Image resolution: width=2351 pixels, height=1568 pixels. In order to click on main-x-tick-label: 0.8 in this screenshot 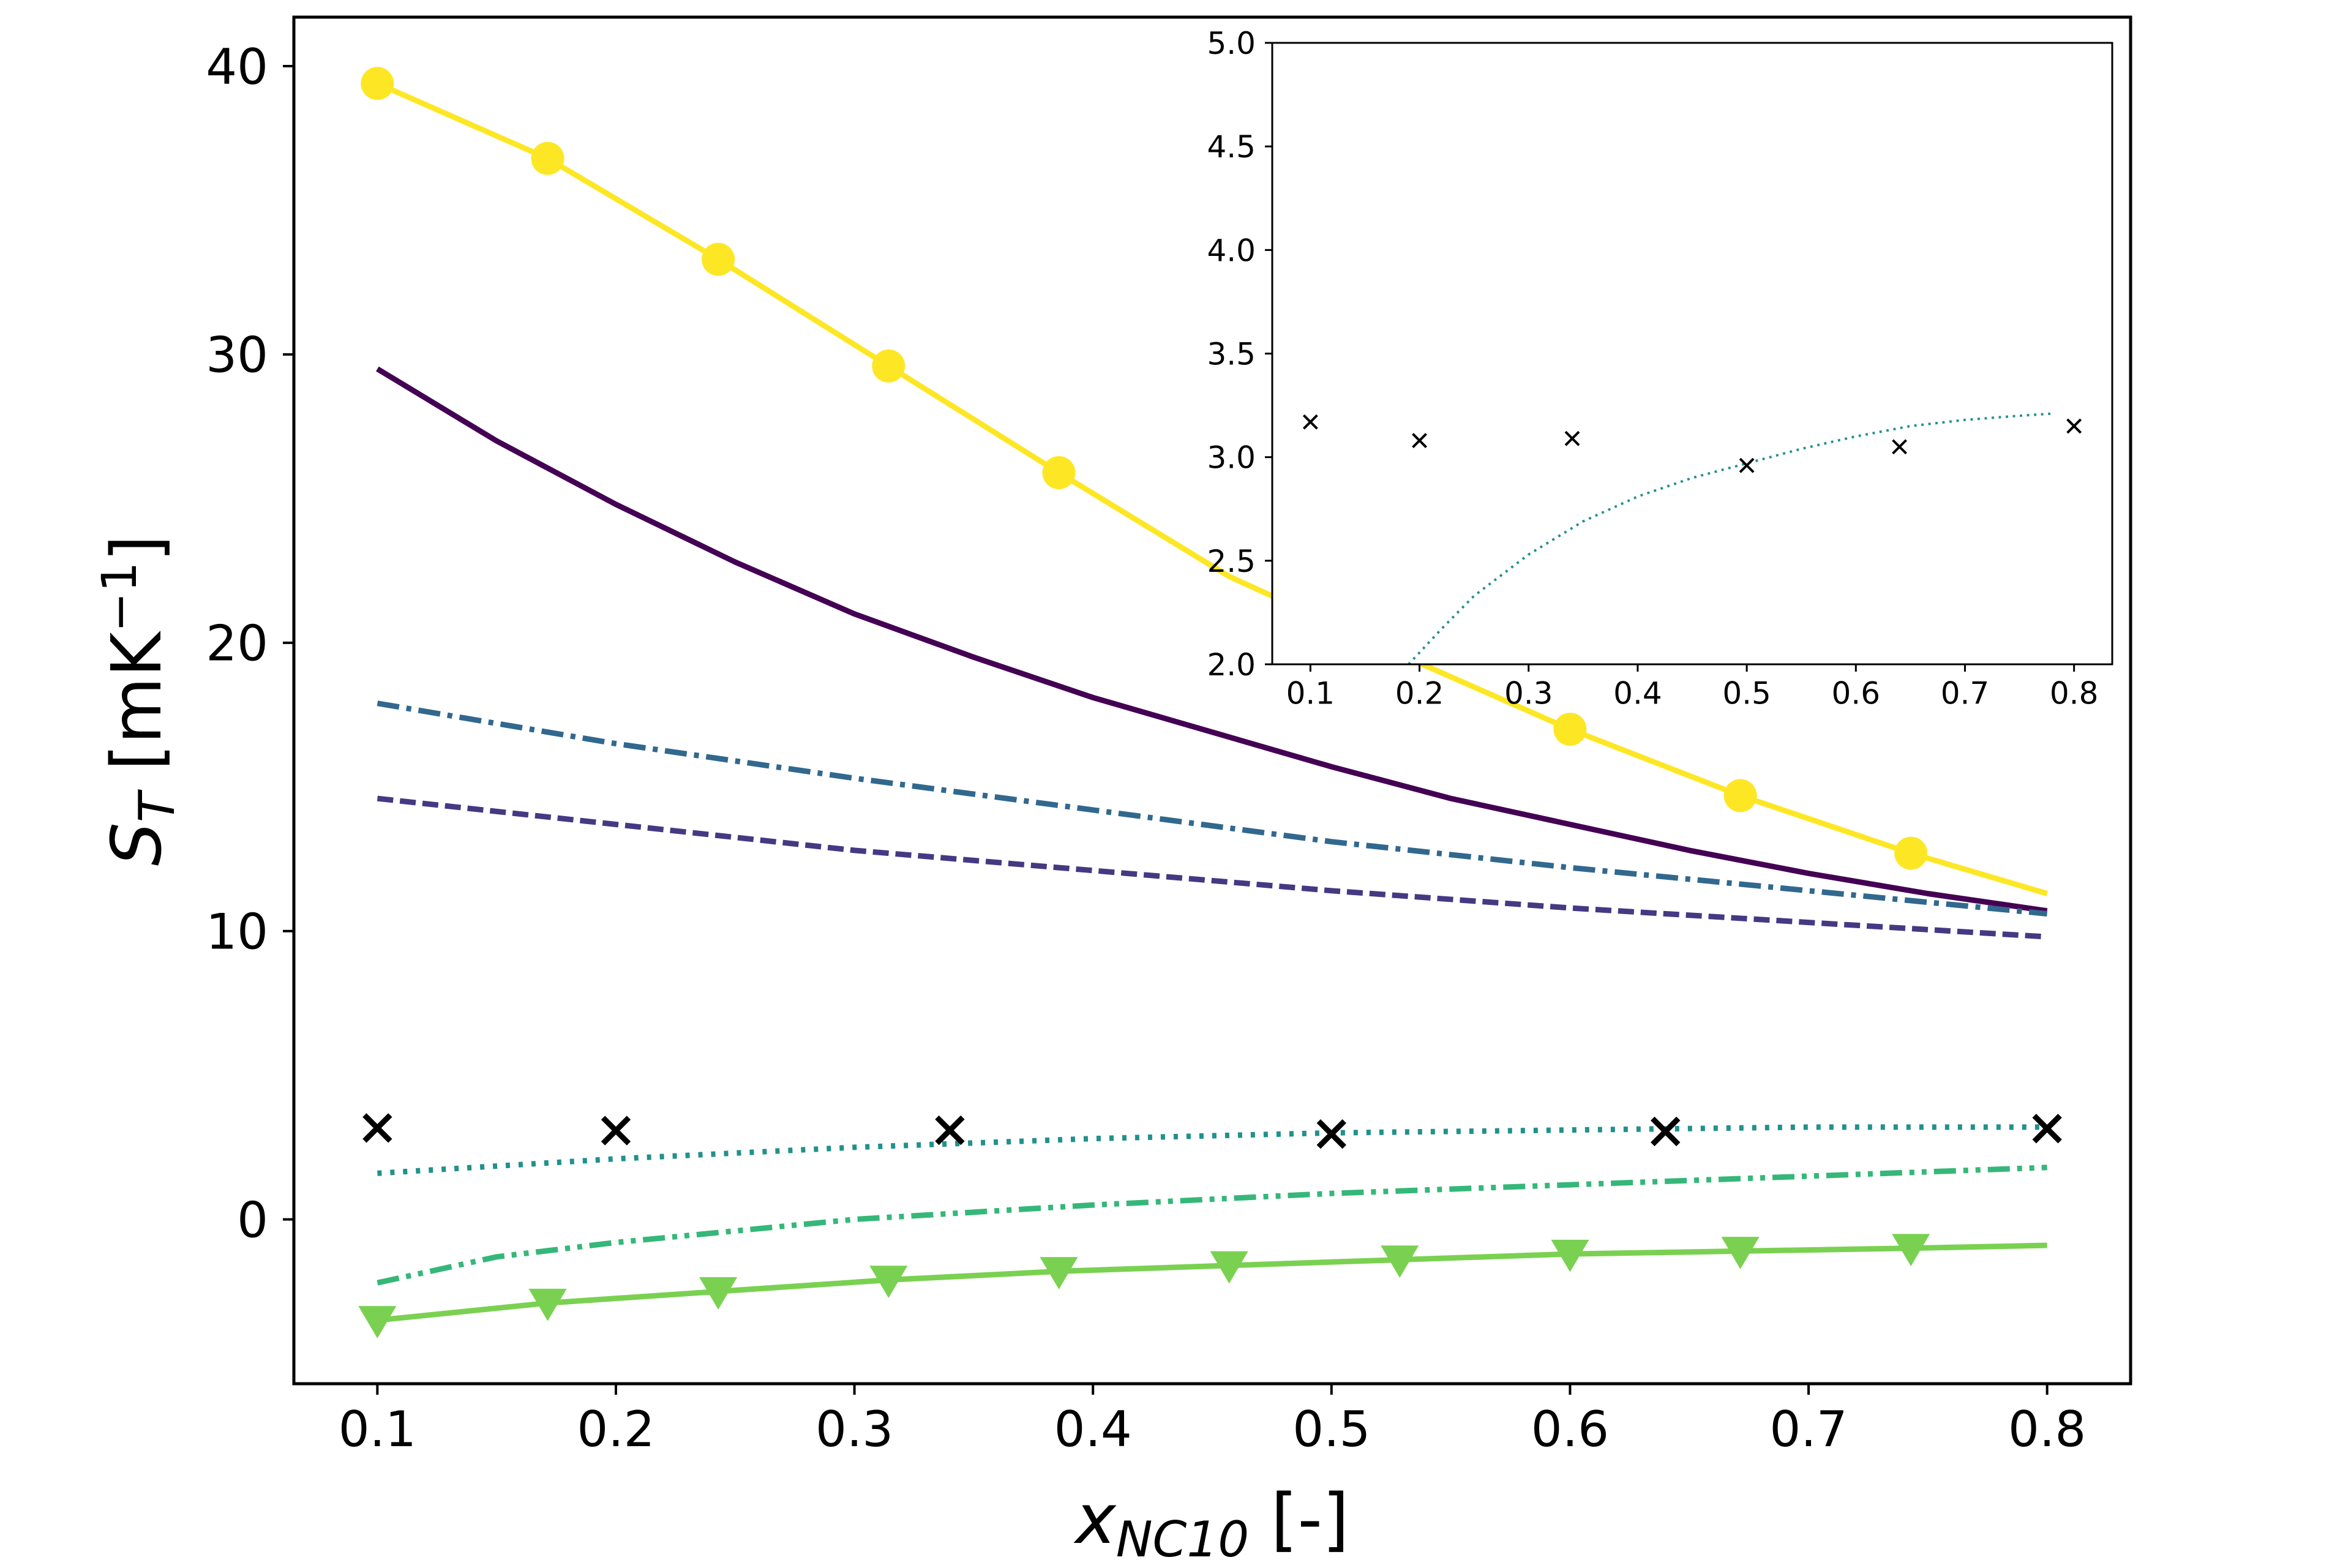, I will do `click(2047, 1429)`.